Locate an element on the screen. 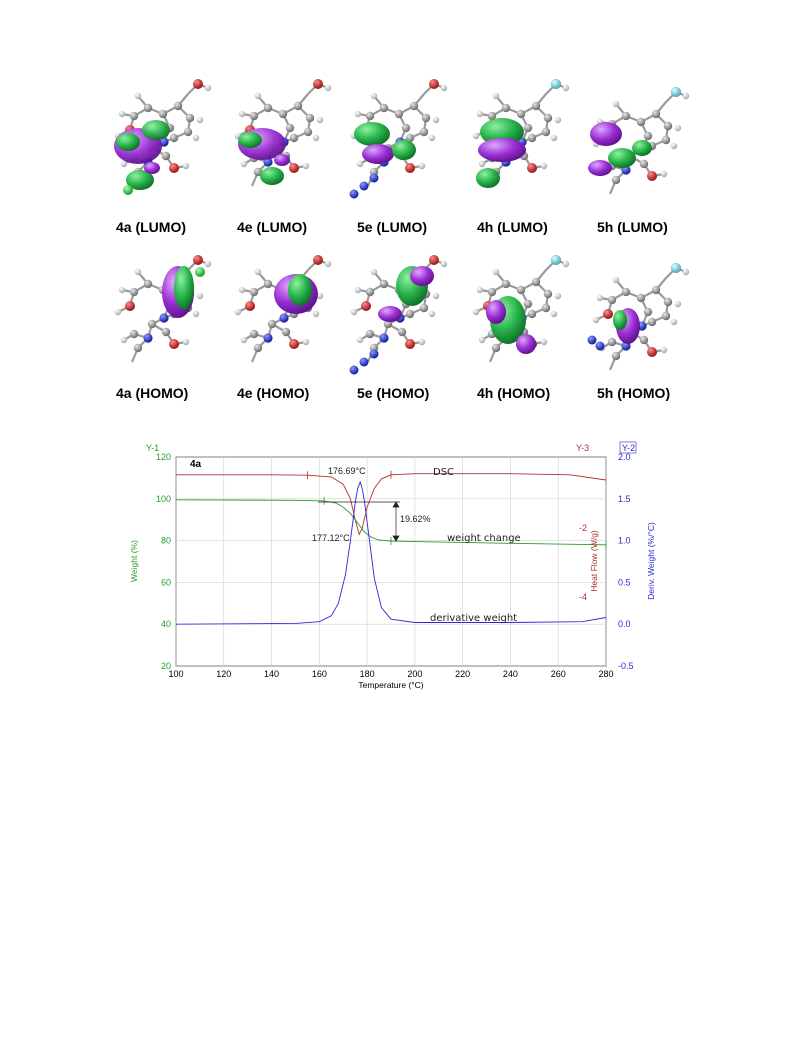 Image resolution: width=793 pixels, height=1057 pixels. y-right-tick-label: 0.0 is located at coordinates (624, 624).